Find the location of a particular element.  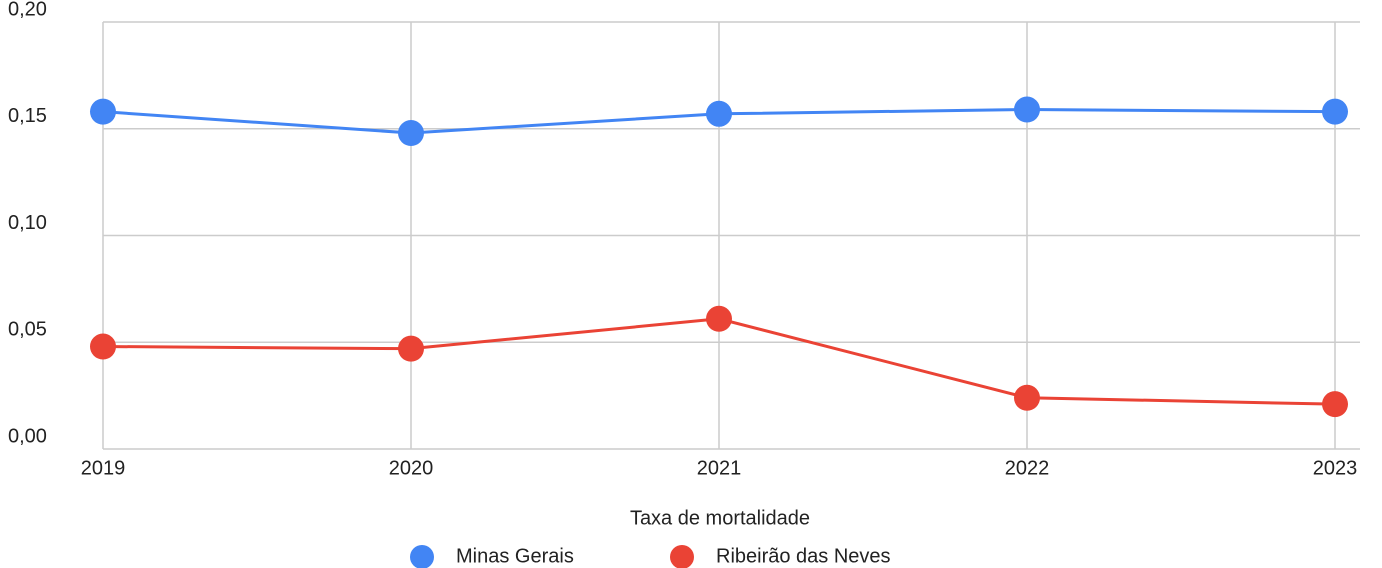

x-tick-label: 2020 is located at coordinates (411, 468).